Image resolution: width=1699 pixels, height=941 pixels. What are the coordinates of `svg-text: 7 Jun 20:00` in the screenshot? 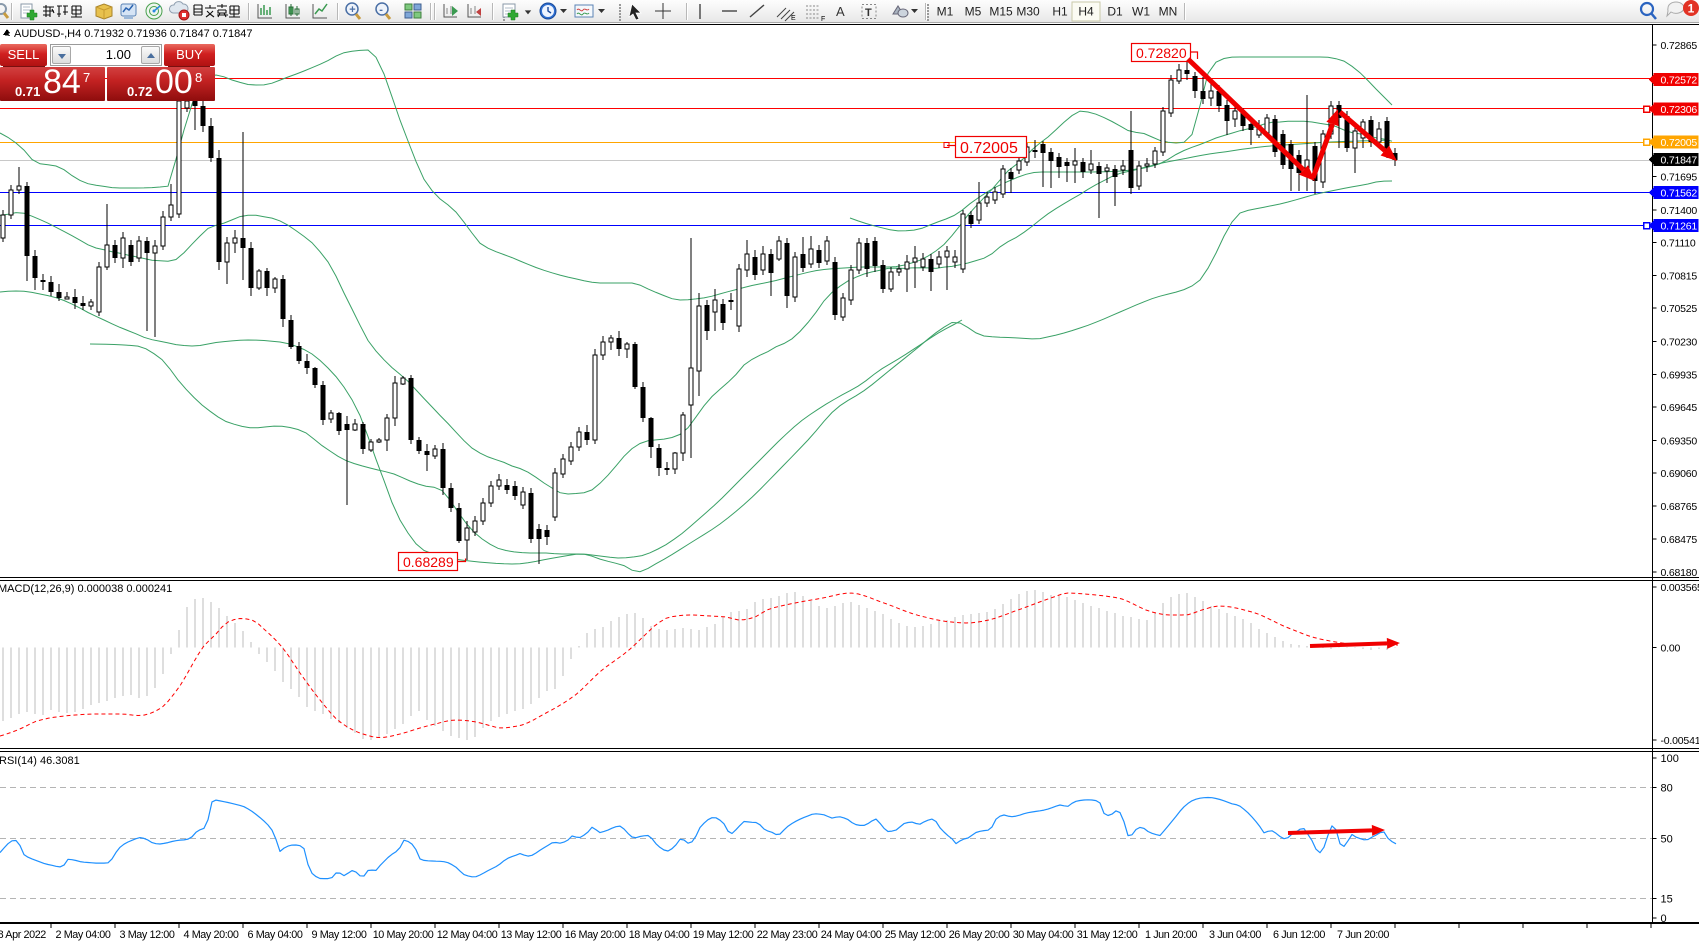 It's located at (1363, 935).